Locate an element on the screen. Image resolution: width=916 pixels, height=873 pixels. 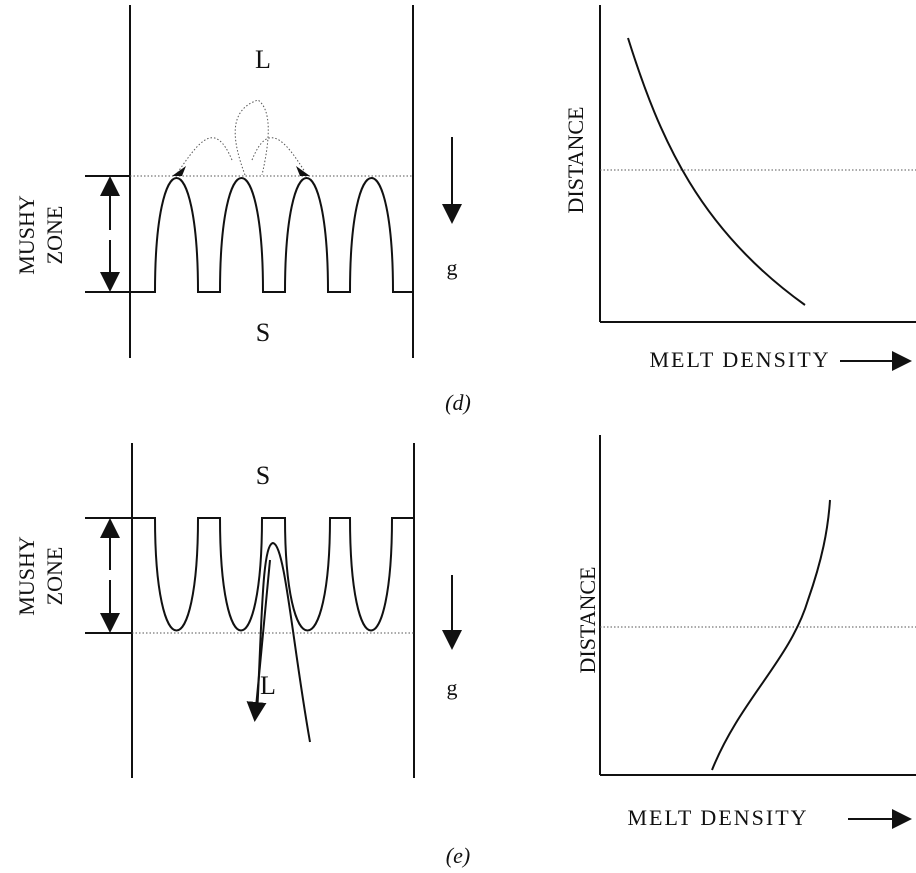
flow-loop is located at coordinates (251, 137).